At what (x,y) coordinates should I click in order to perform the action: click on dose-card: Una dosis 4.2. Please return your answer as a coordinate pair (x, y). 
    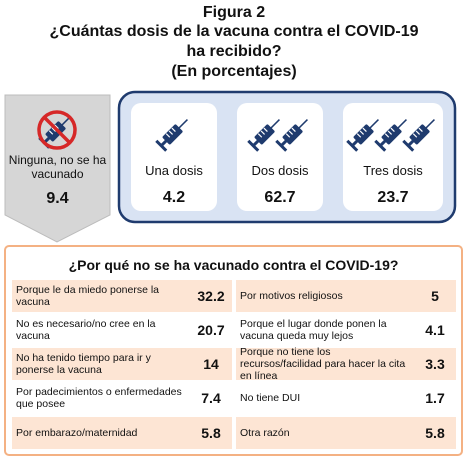
    Looking at the image, I should click on (174, 157).